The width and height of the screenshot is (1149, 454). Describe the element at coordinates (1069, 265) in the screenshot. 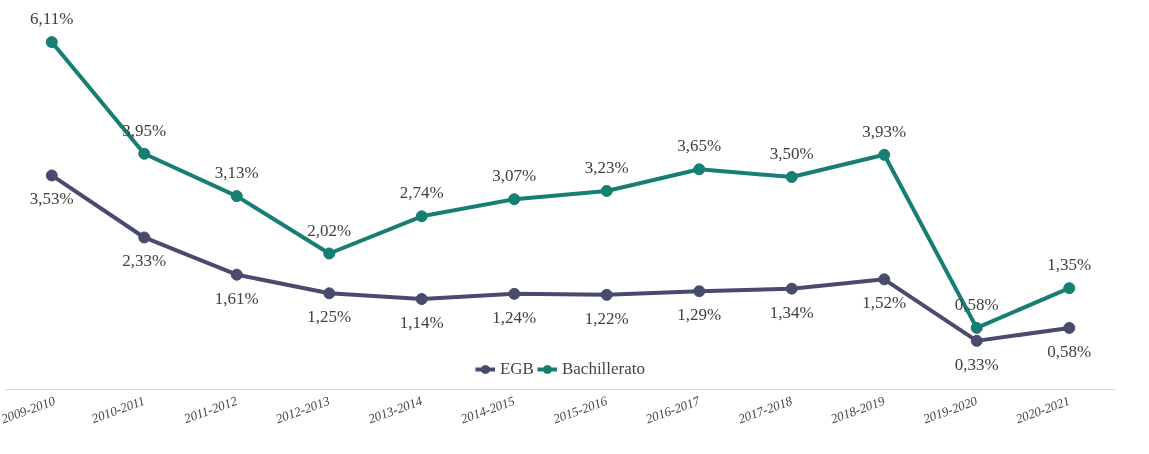

I see `data-label: 1,35%` at that location.